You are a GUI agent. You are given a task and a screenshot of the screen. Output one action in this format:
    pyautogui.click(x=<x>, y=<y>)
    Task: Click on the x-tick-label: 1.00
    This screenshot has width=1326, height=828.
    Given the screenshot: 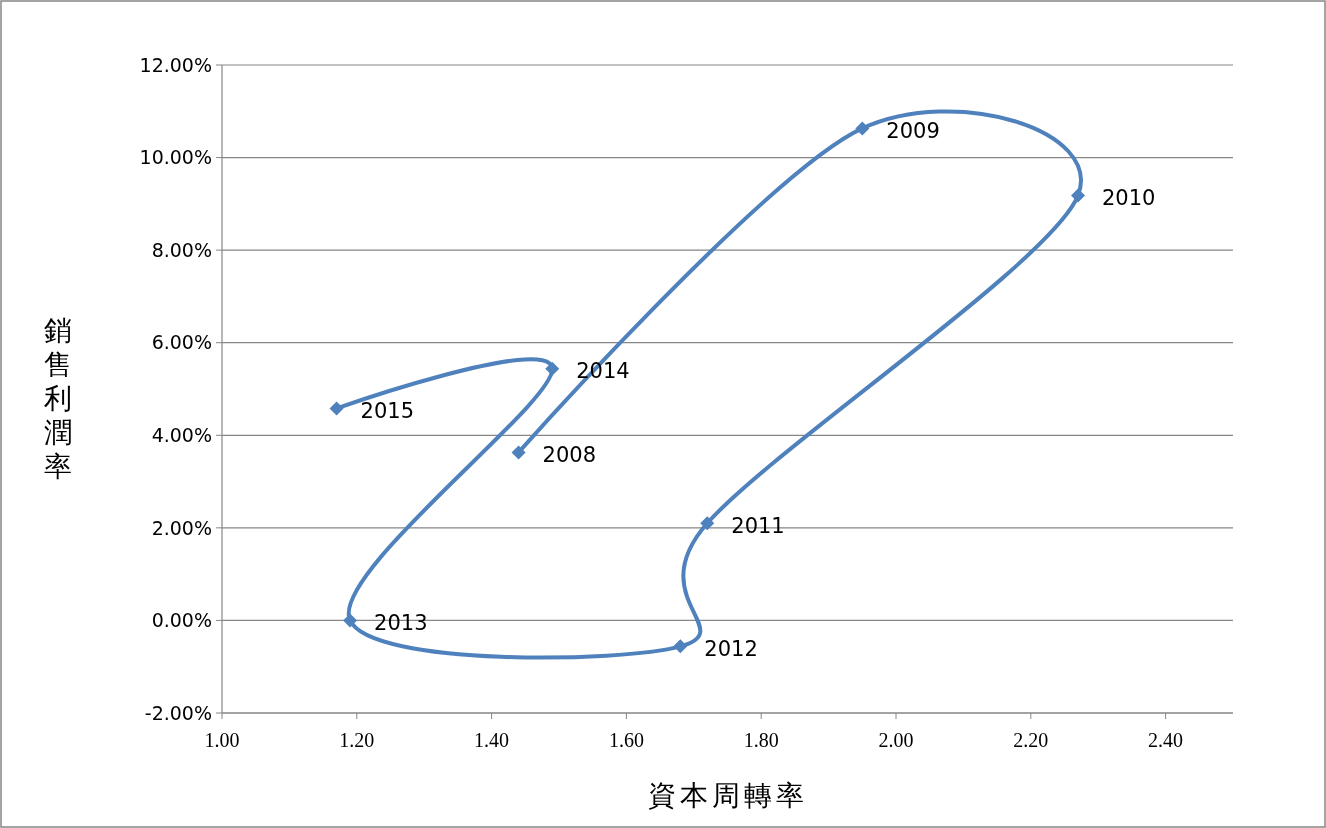 What is the action you would take?
    pyautogui.click(x=222, y=740)
    